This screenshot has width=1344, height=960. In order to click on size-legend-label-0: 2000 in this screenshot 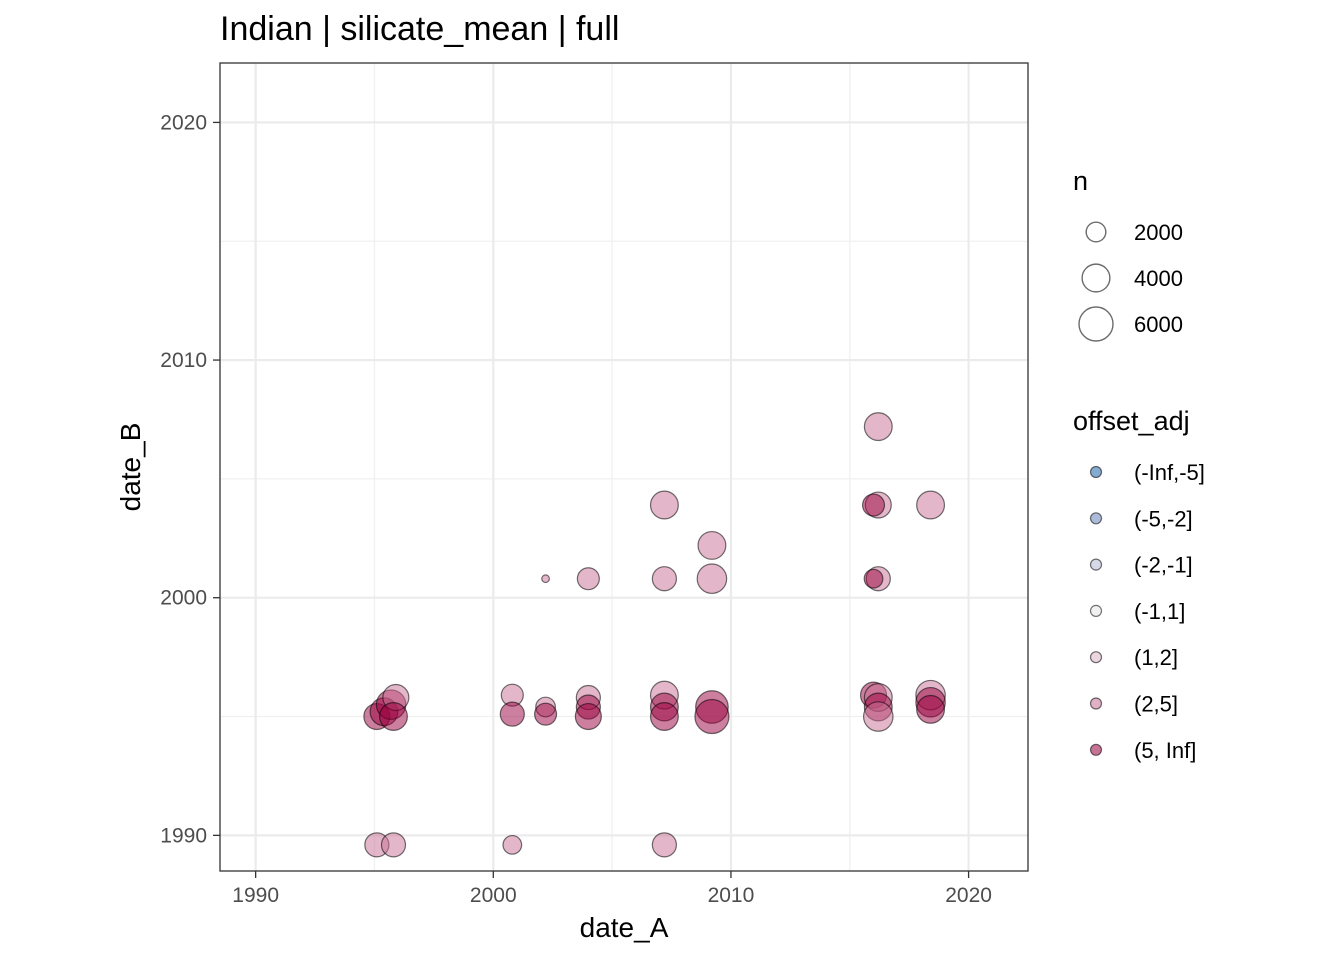, I will do `click(1158, 232)`.